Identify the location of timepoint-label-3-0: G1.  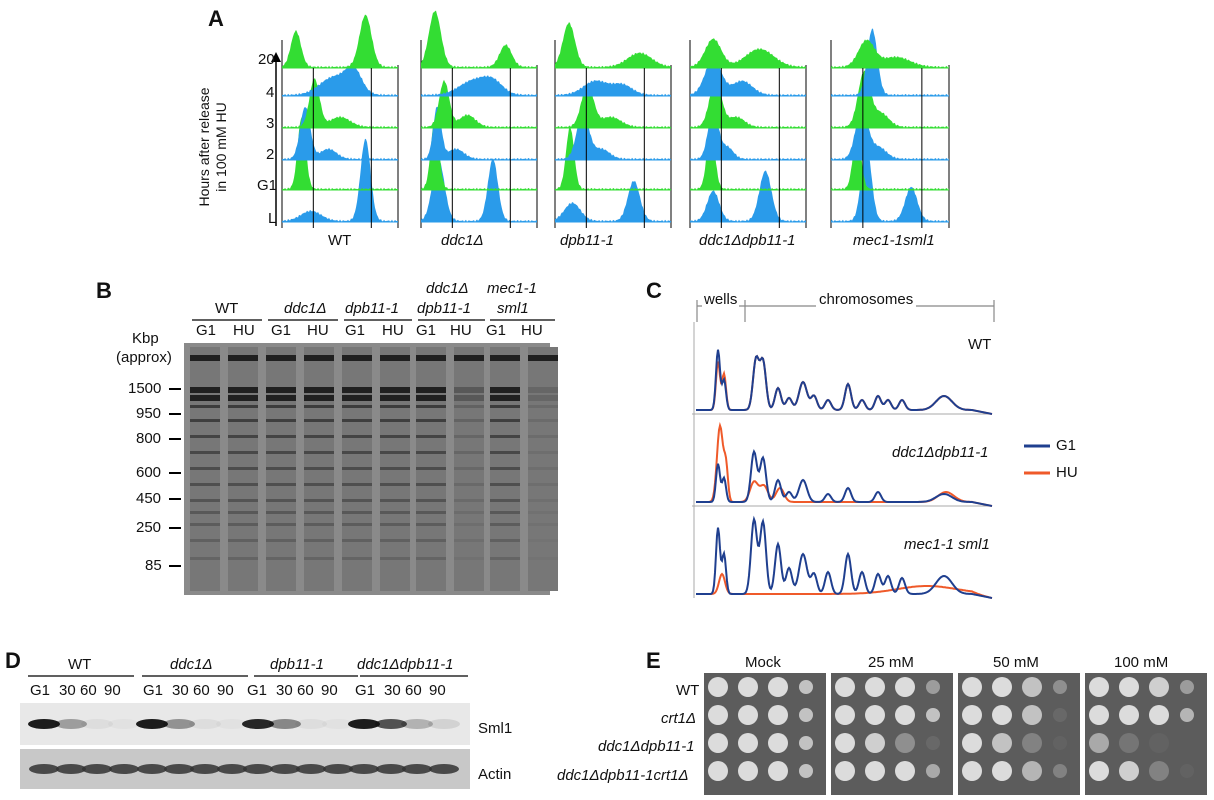
(365, 690).